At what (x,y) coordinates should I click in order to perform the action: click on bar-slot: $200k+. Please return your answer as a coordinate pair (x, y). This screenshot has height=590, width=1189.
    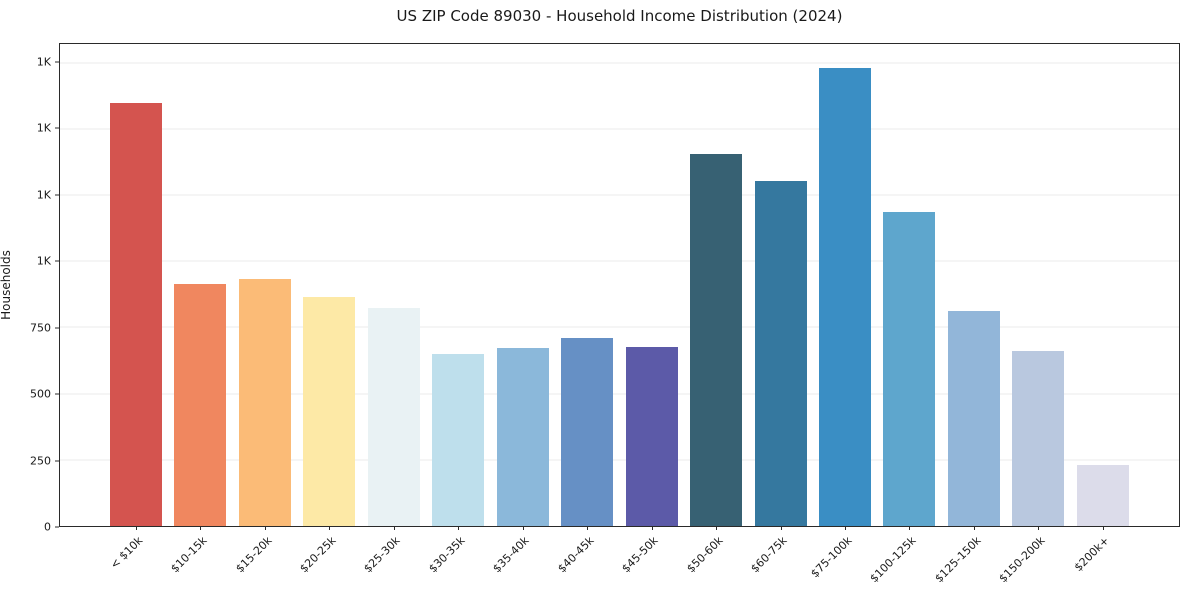
    Looking at the image, I should click on (1100, 309).